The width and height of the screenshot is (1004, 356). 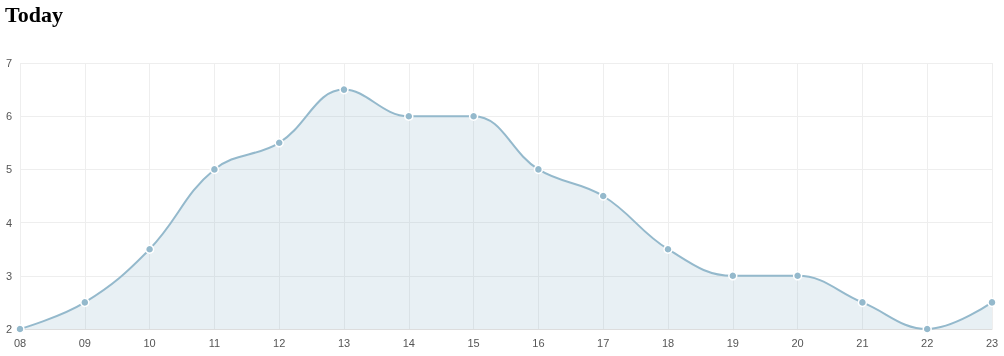 What do you see at coordinates (279, 342) in the screenshot?
I see `x-tick-label: 12` at bounding box center [279, 342].